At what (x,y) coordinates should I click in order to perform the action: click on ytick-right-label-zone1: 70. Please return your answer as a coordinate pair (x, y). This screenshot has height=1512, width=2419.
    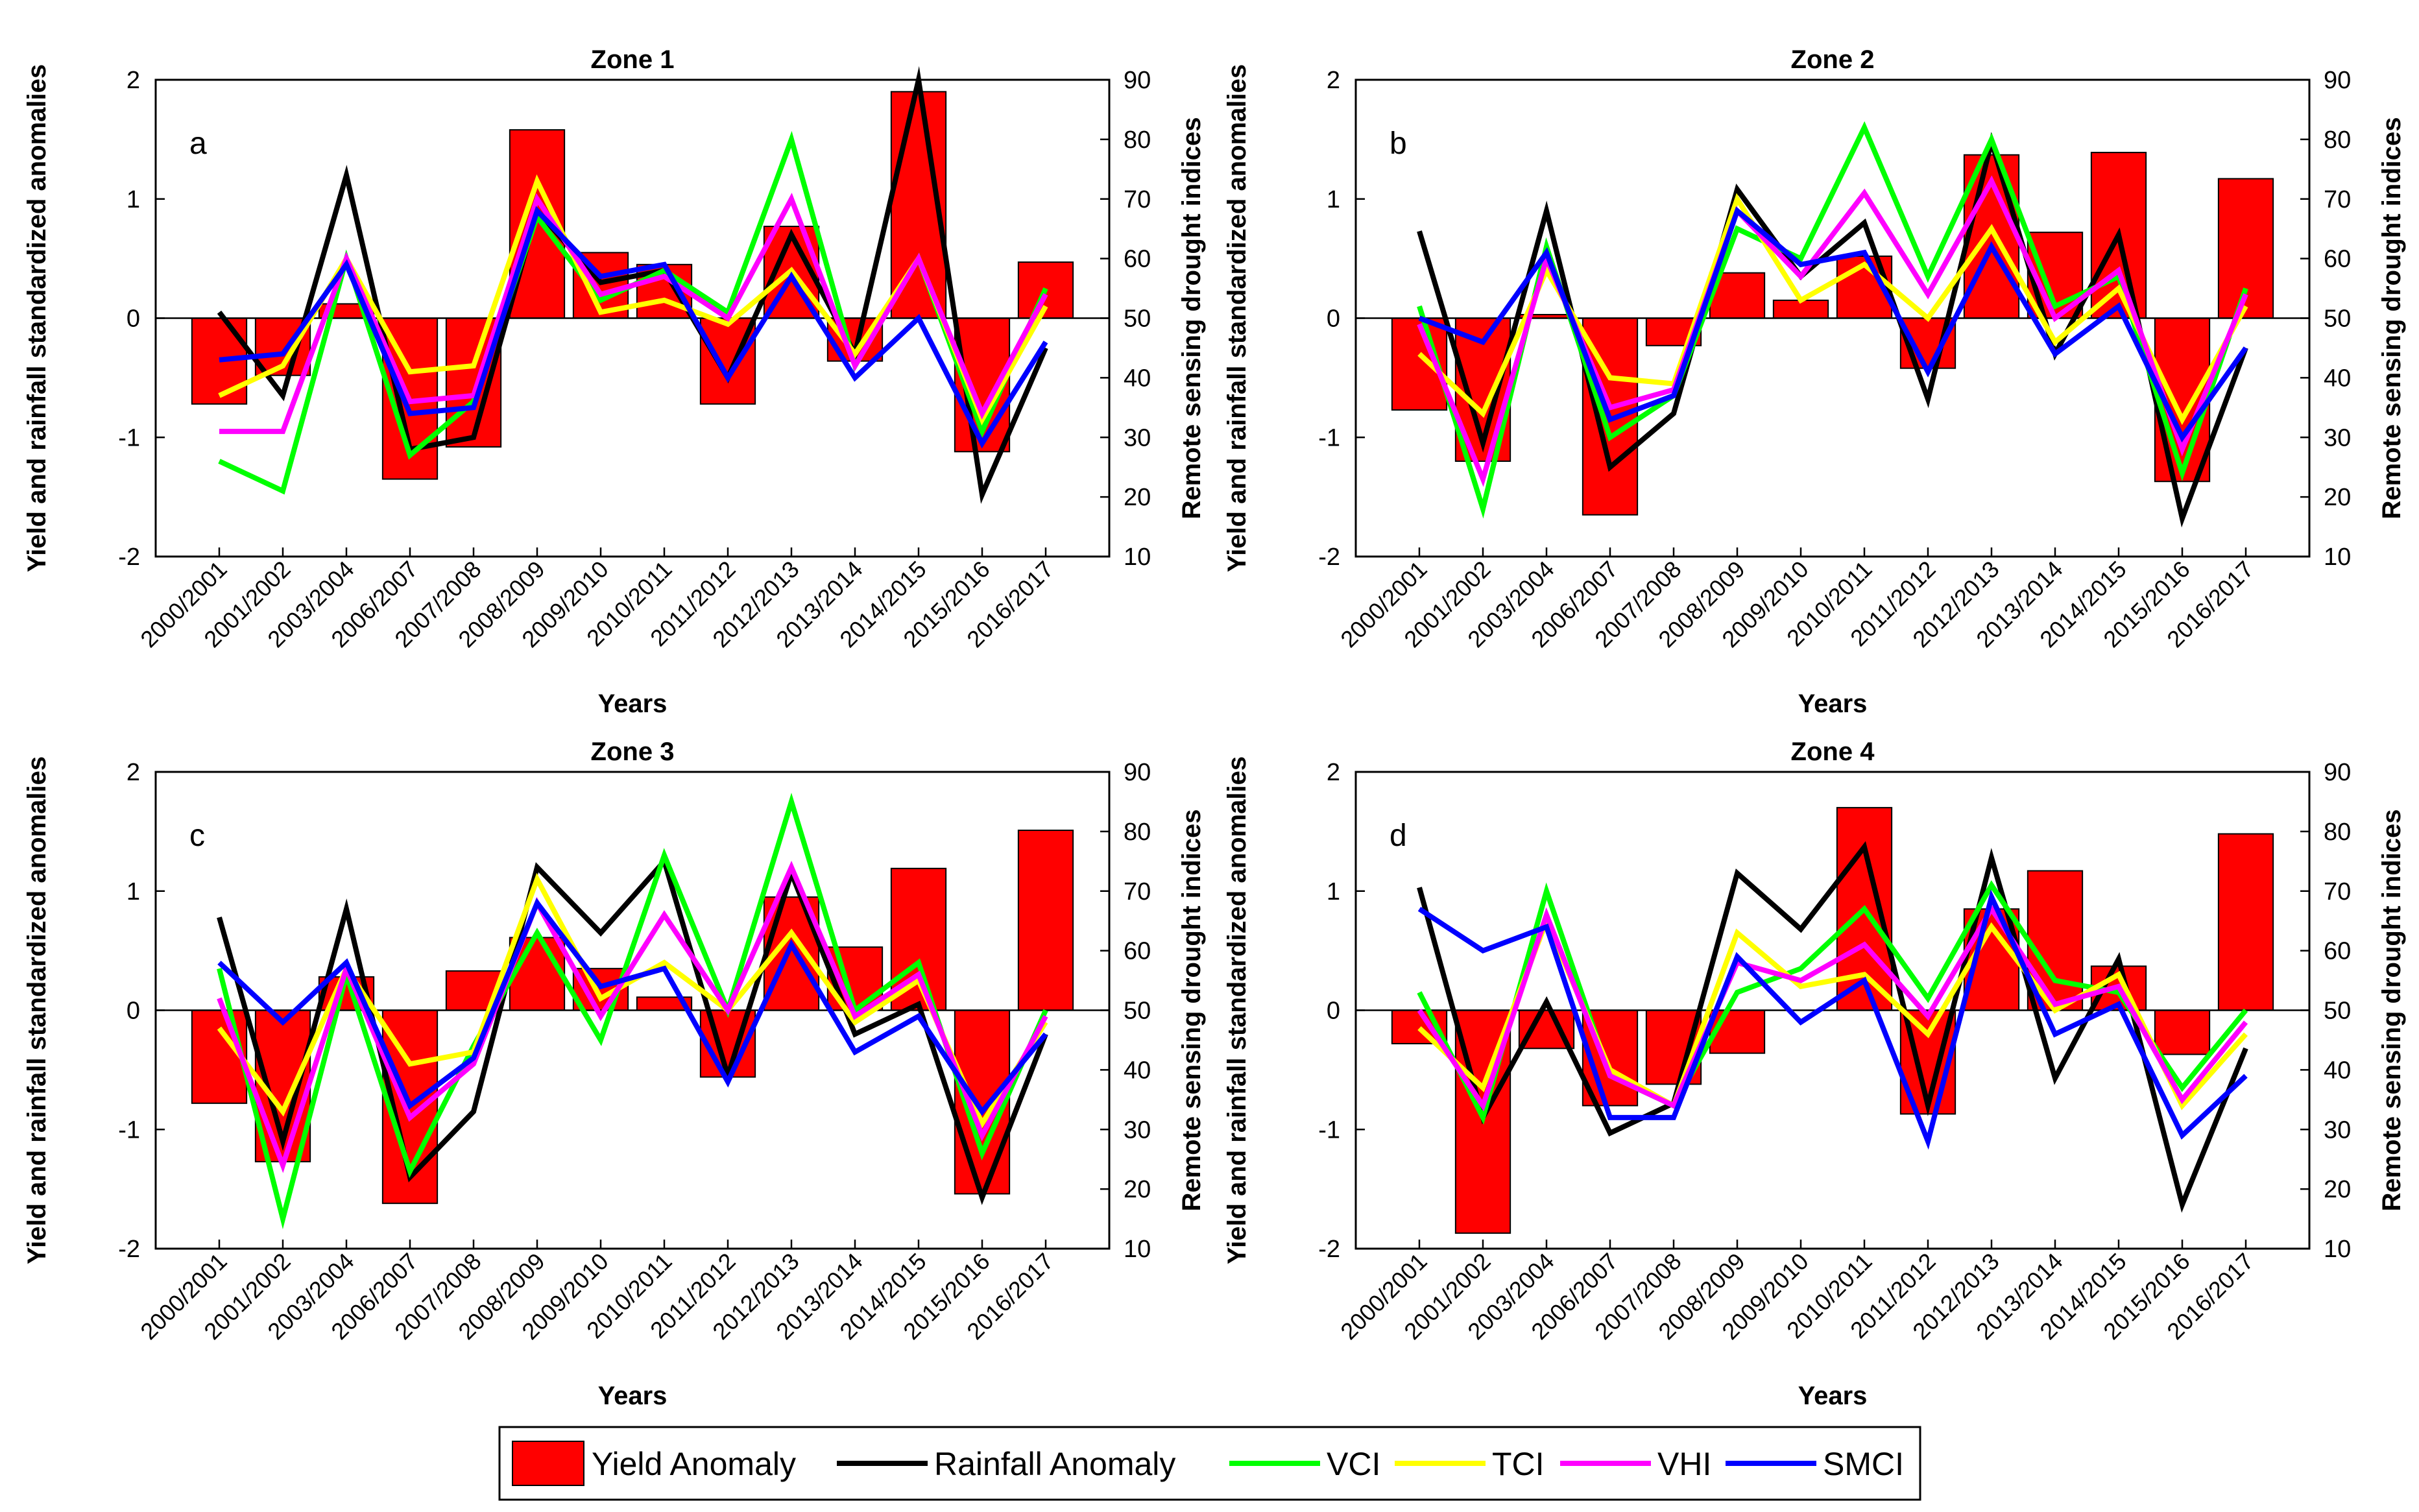
    Looking at the image, I should click on (1137, 199).